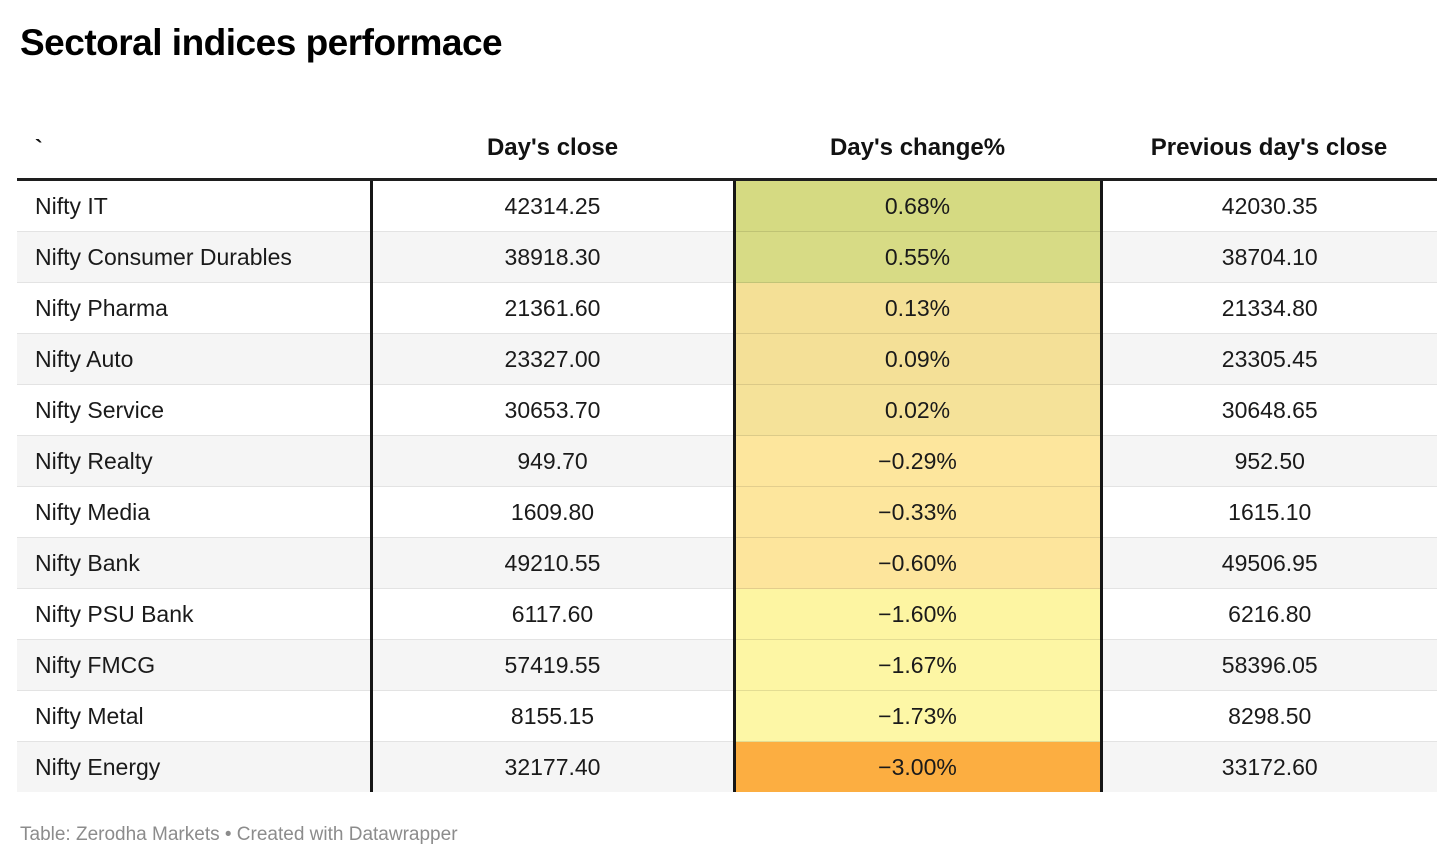  I want to click on cell-days-change: −0.29%, so click(917, 461).